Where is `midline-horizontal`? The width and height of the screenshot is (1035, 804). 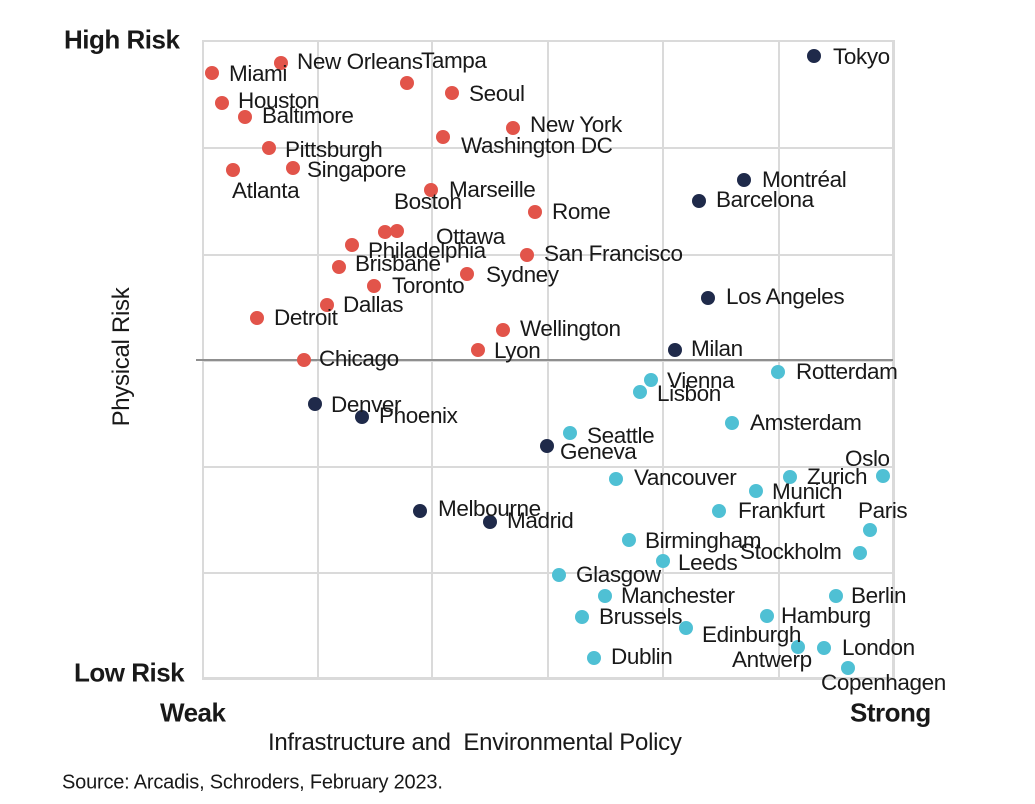 midline-horizontal is located at coordinates (544, 360).